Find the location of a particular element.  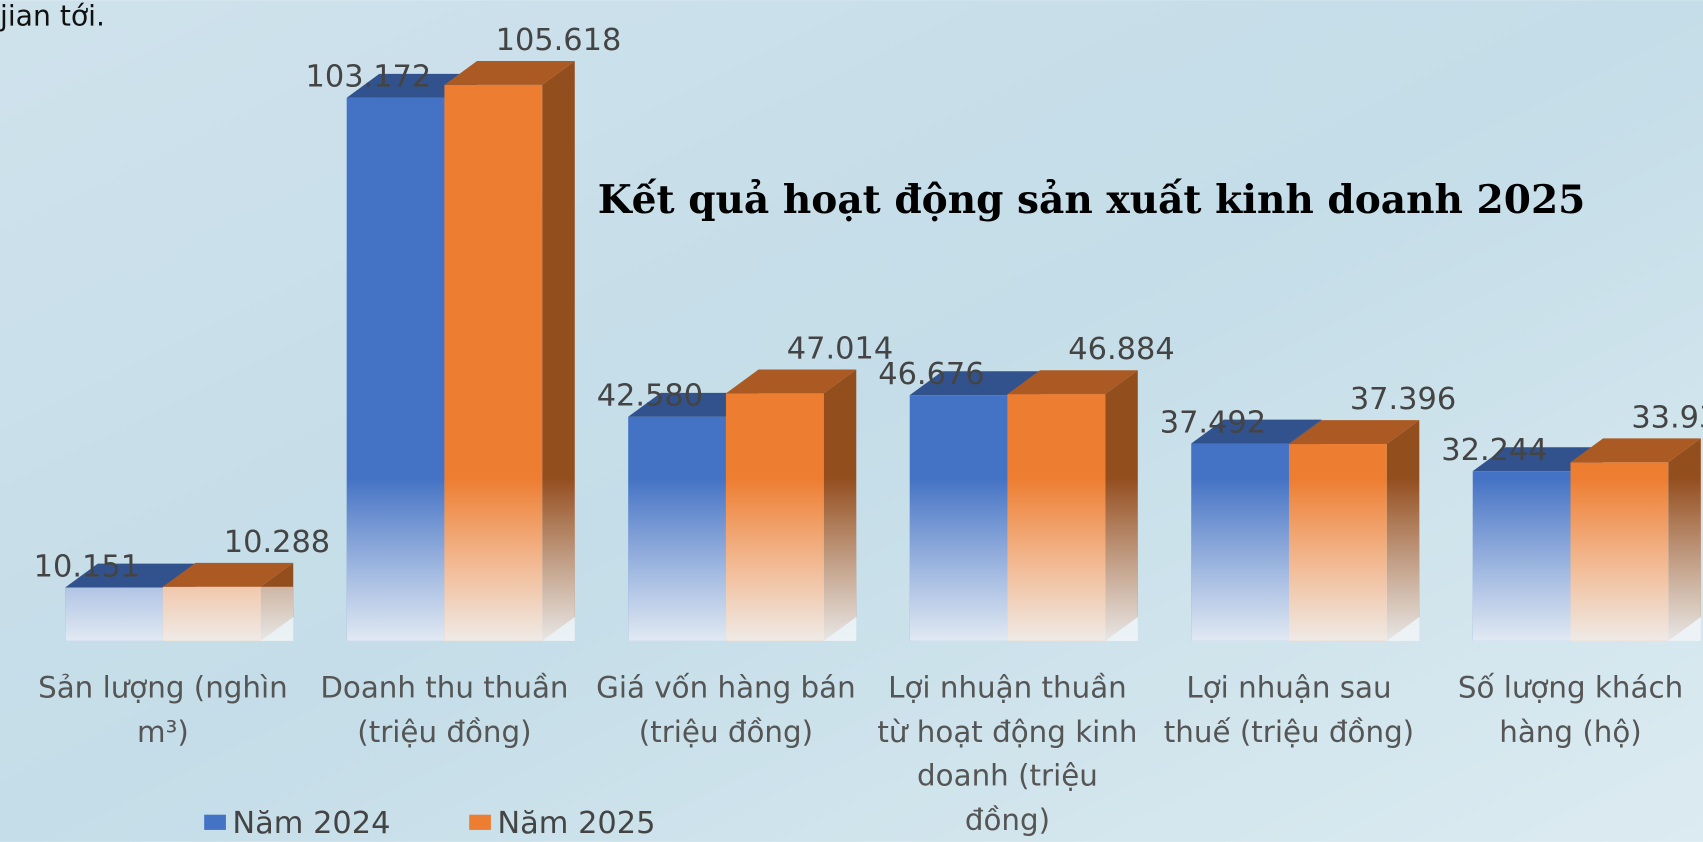

legend-label: Năm 2024 is located at coordinates (311, 823).